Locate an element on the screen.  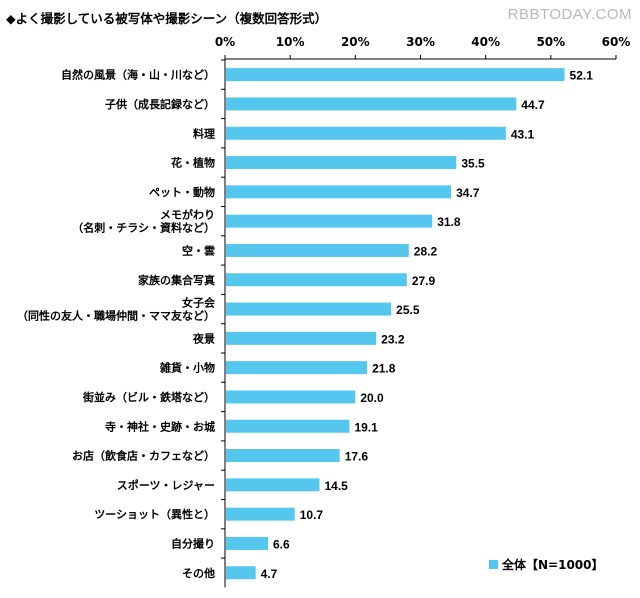
chart-title: ◆よく撮影している被写体や撮影シーン（複数回答形式） is located at coordinates (167, 18).